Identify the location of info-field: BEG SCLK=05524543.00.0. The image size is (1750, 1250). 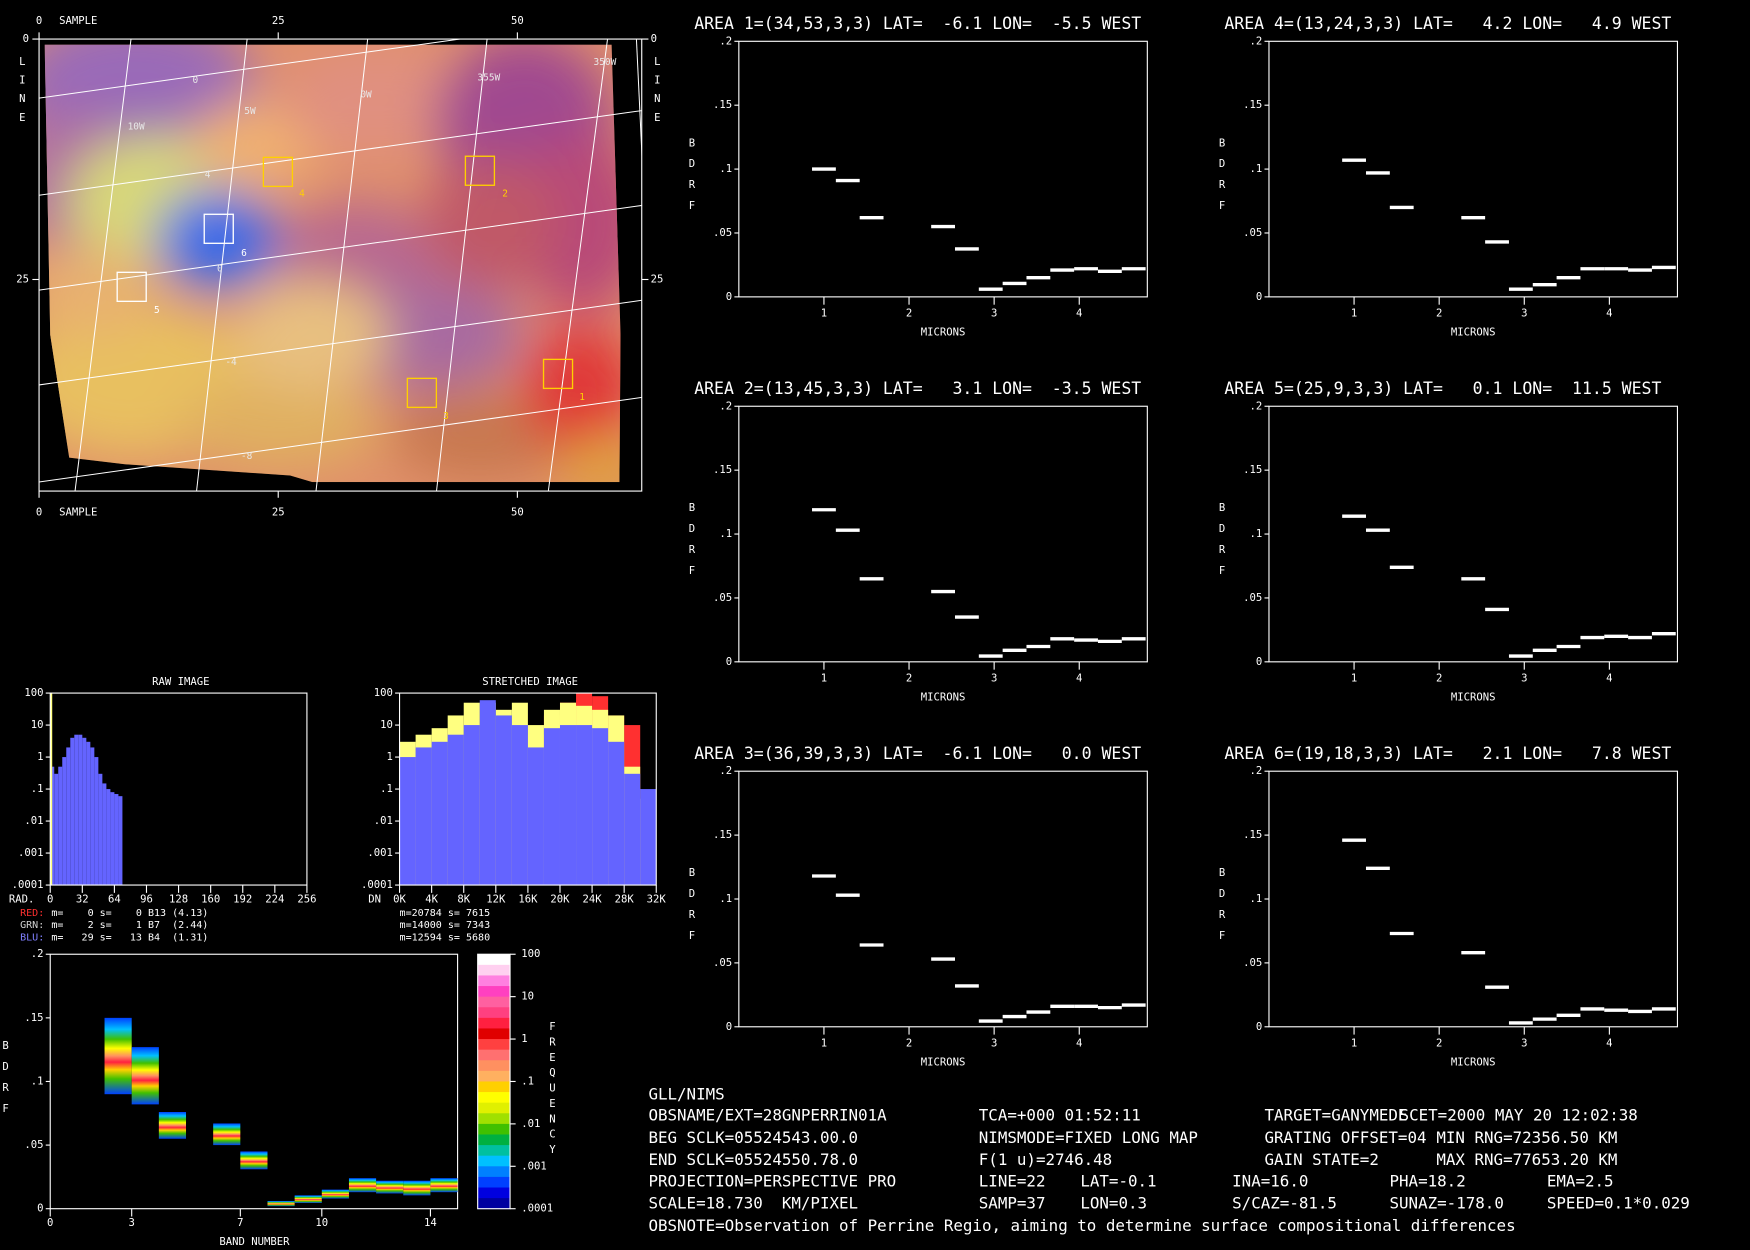
(753, 1137).